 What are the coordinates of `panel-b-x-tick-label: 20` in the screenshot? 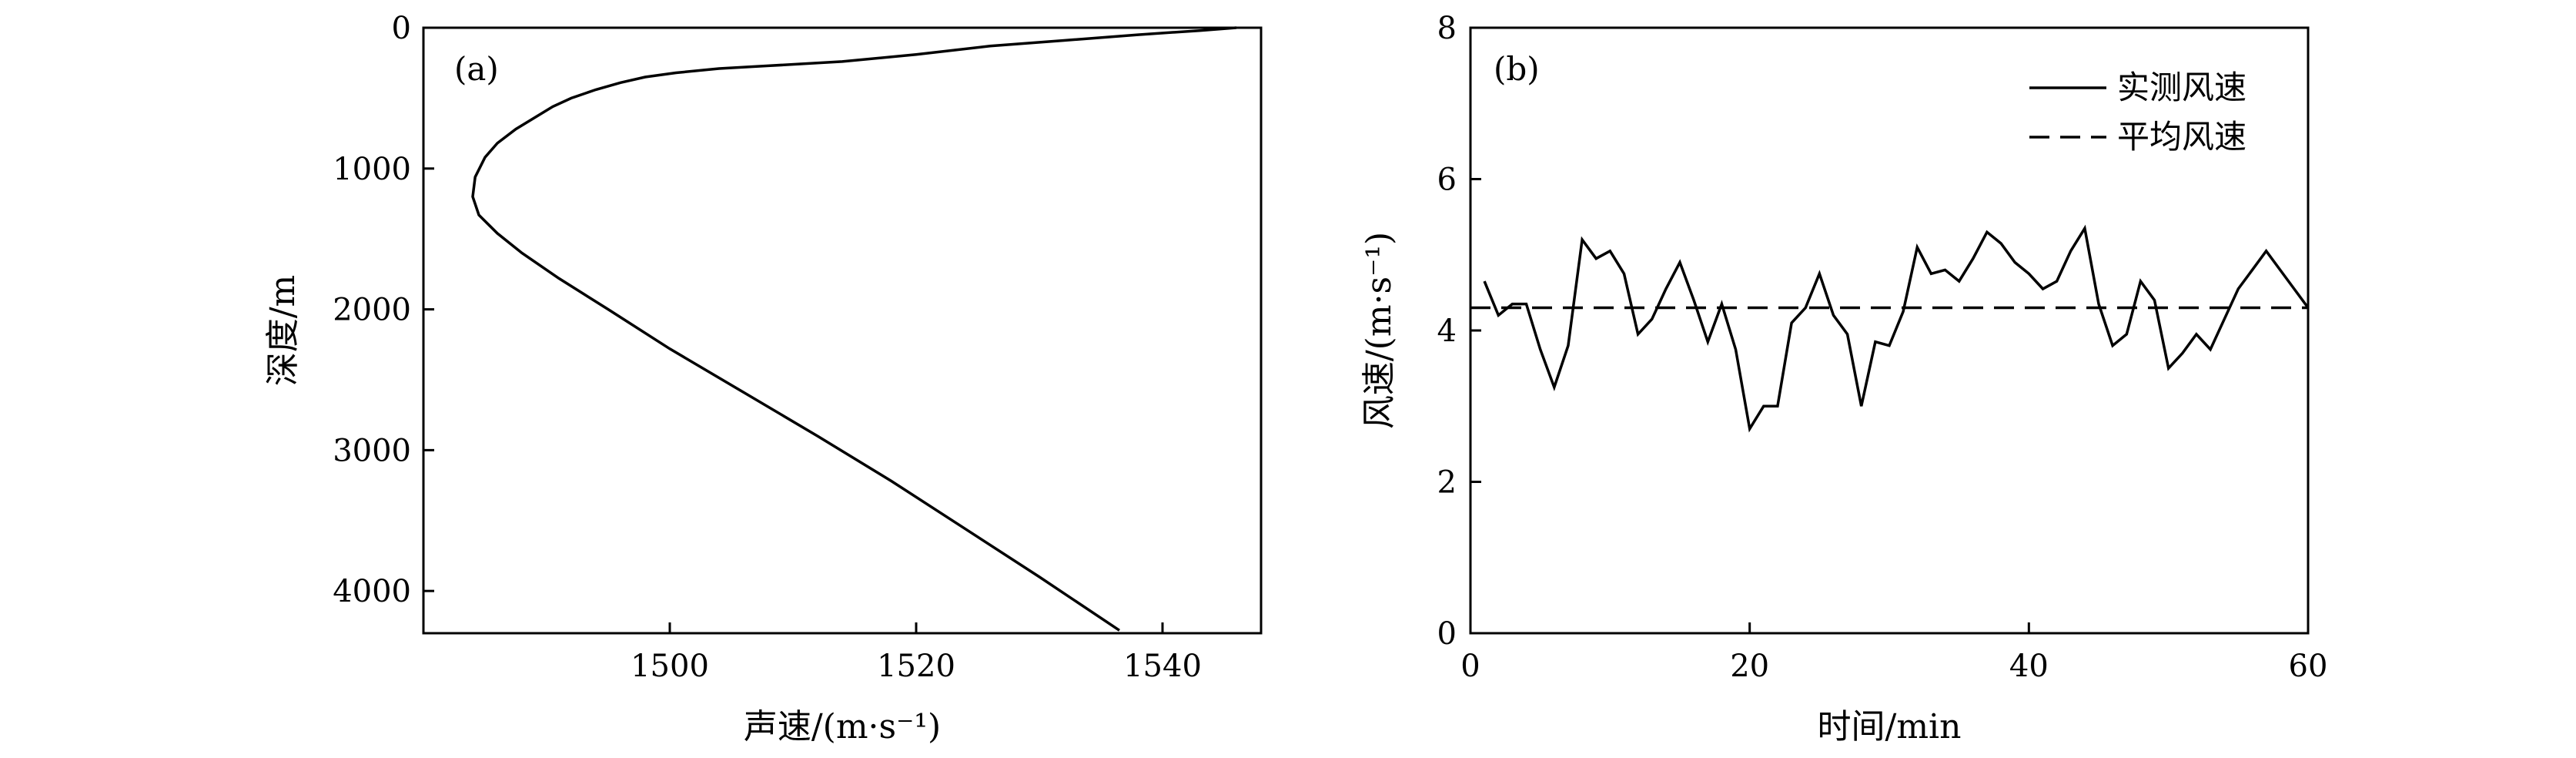 It's located at (1749, 667).